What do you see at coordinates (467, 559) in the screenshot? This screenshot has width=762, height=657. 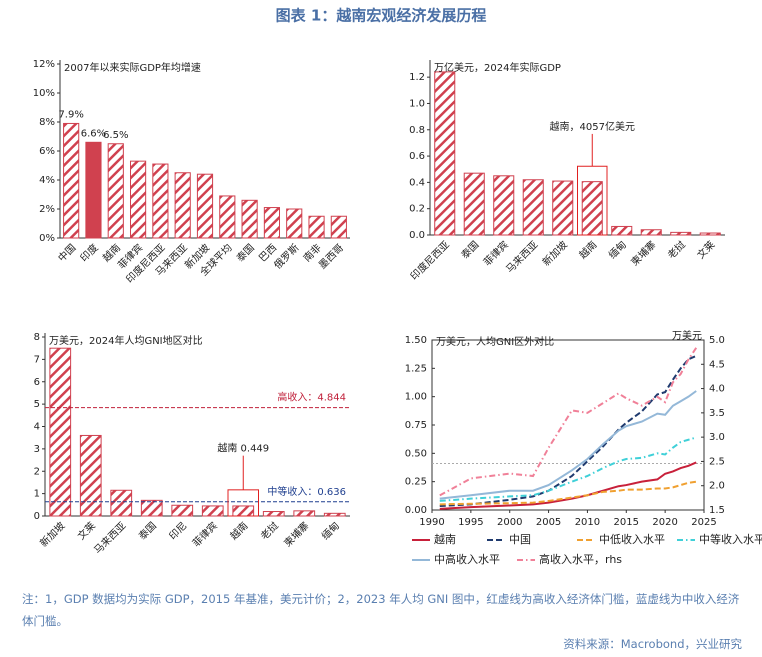 I see `legend-label: 中高收入水平` at bounding box center [467, 559].